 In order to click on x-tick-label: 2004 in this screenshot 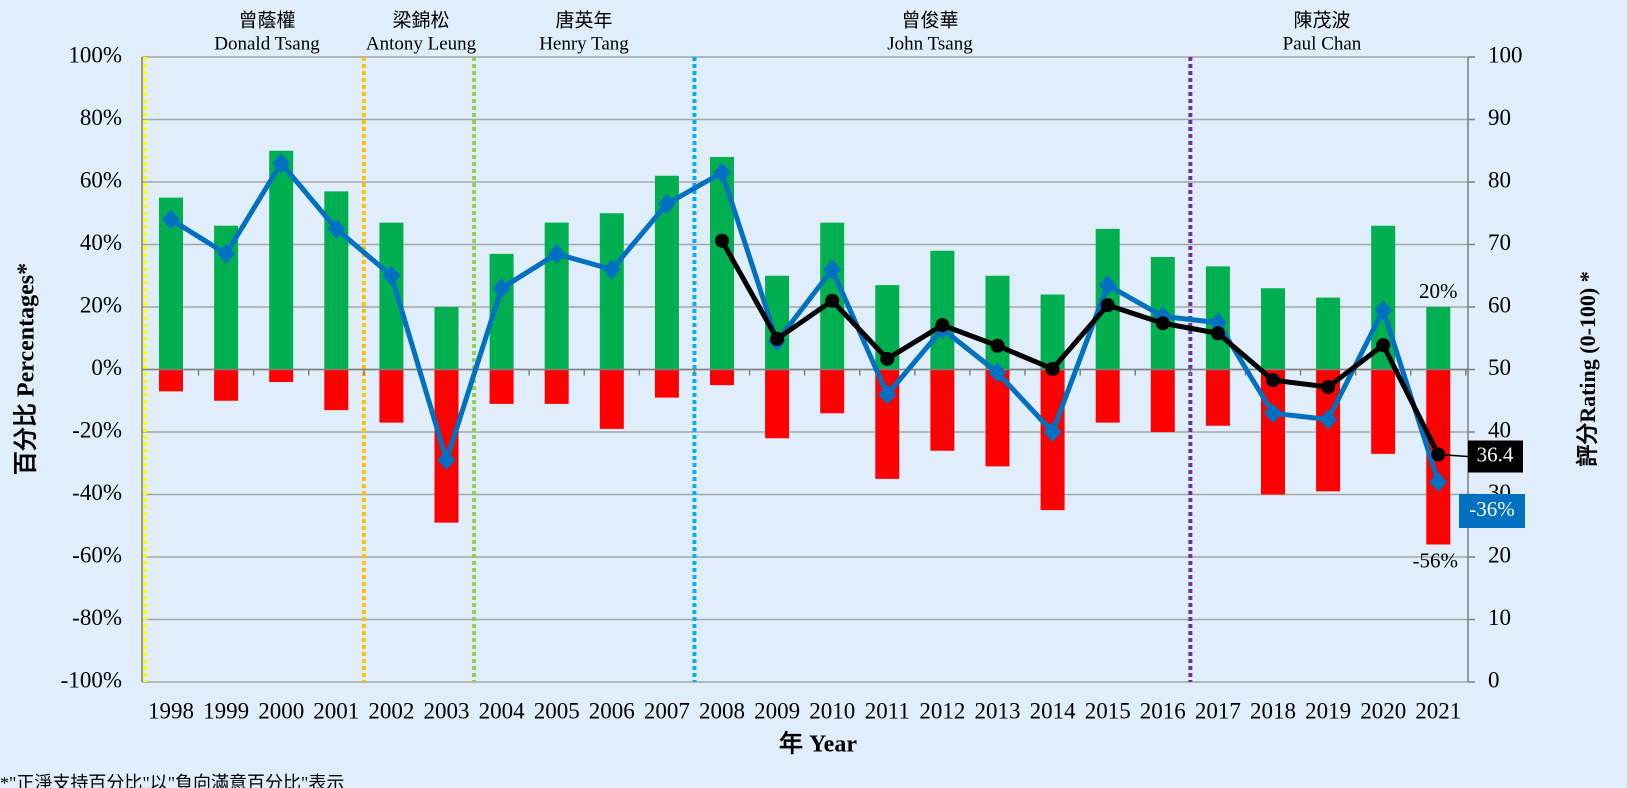, I will do `click(502, 710)`.